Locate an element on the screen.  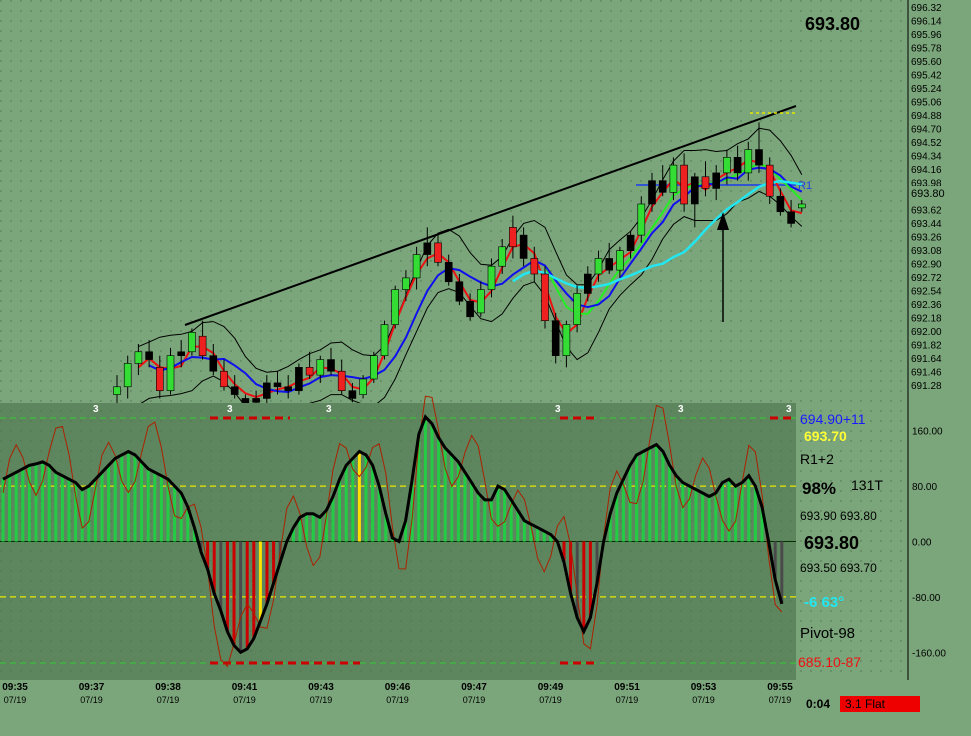
info-big-price: 693.80 is located at coordinates (831, 543).